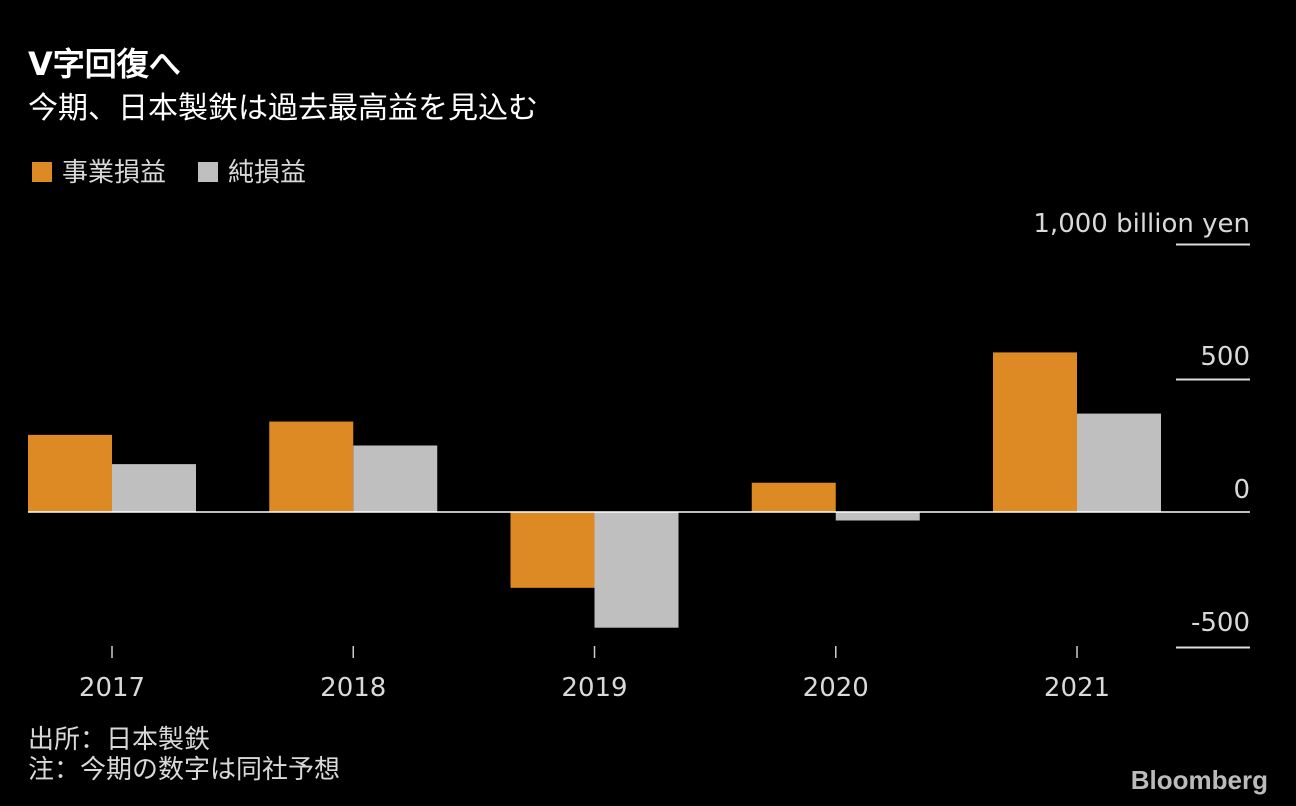 This screenshot has height=806, width=1296. Describe the element at coordinates (353, 688) in the screenshot. I see `x-tick-label: 2018` at that location.